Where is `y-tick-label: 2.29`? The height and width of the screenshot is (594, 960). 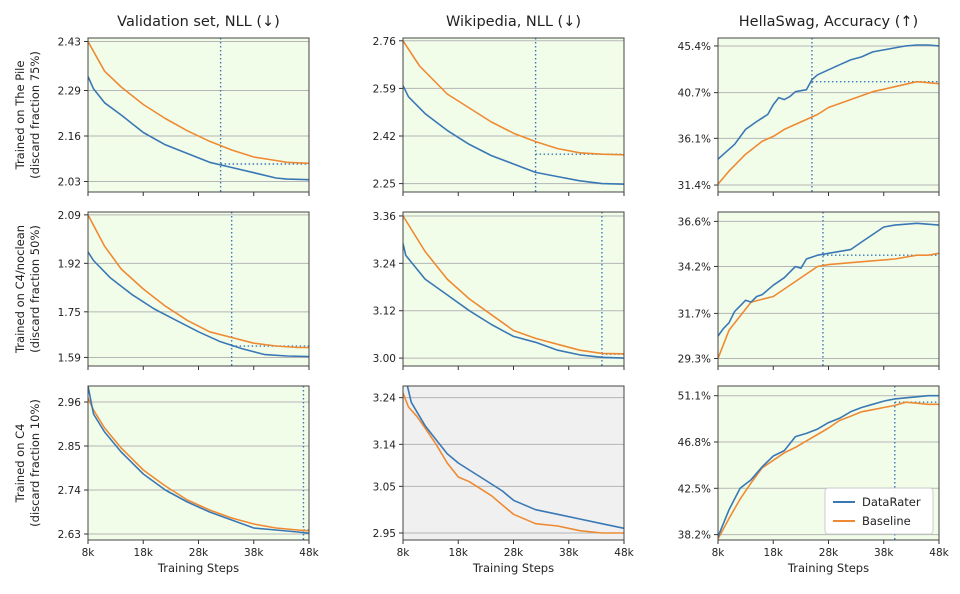 y-tick-label: 2.29 is located at coordinates (69, 92).